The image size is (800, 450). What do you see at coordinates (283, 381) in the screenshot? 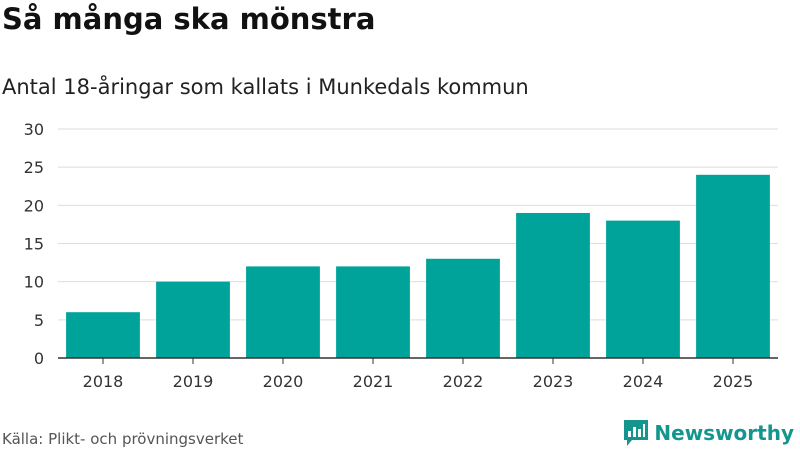
I see `x-tick-label: 2020` at bounding box center [283, 381].